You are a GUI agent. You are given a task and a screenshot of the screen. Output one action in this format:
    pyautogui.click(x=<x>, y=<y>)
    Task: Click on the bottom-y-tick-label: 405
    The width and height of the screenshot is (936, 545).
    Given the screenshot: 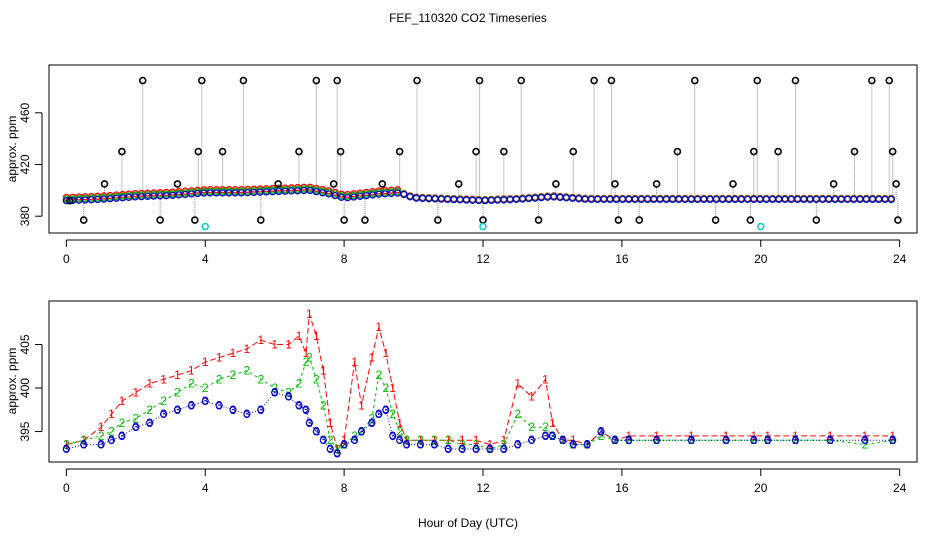 What is the action you would take?
    pyautogui.click(x=25, y=344)
    